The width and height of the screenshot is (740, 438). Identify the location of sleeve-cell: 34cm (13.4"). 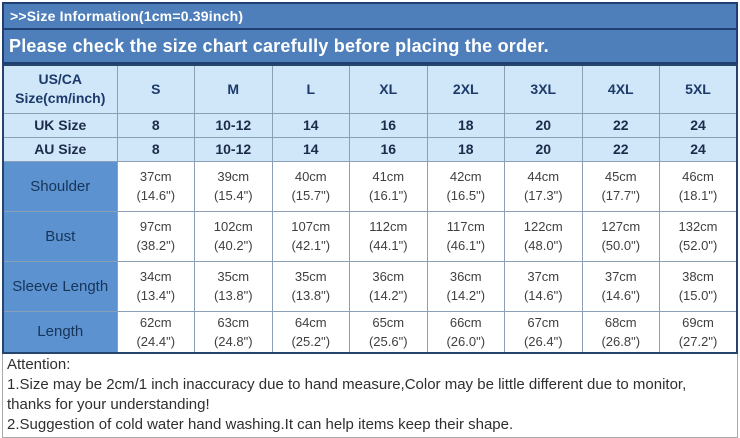
(155, 286).